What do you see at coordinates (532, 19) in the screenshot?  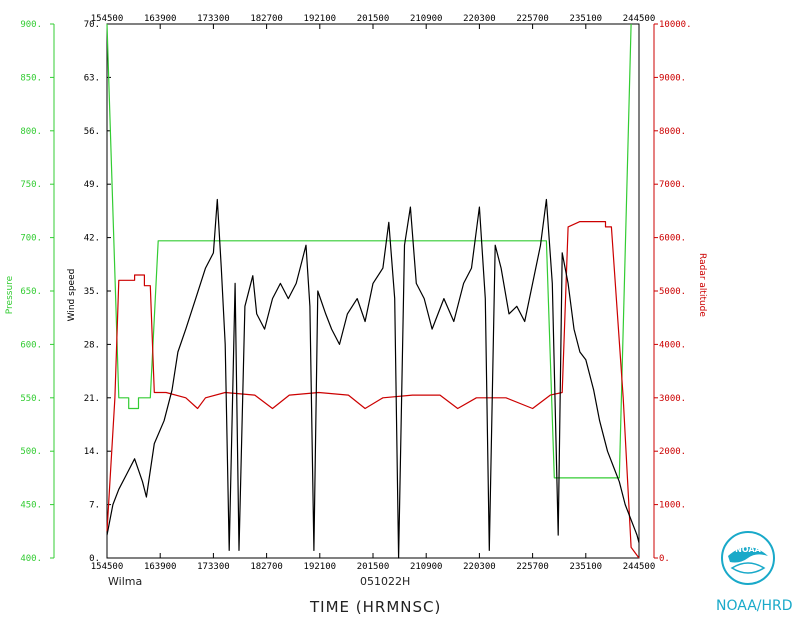 I see `x-tick-label-top: 225700` at bounding box center [532, 19].